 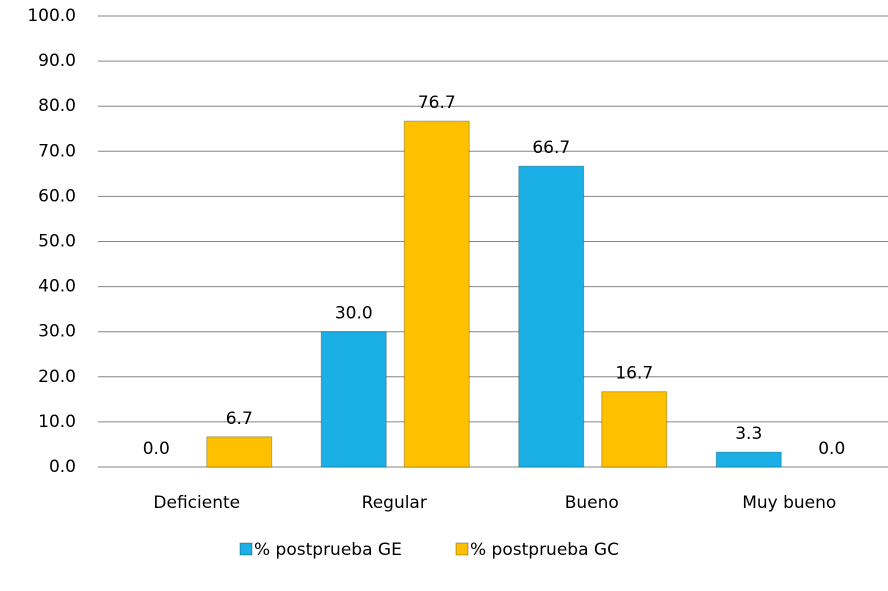 I want to click on data-label: 6.7, so click(x=239, y=419).